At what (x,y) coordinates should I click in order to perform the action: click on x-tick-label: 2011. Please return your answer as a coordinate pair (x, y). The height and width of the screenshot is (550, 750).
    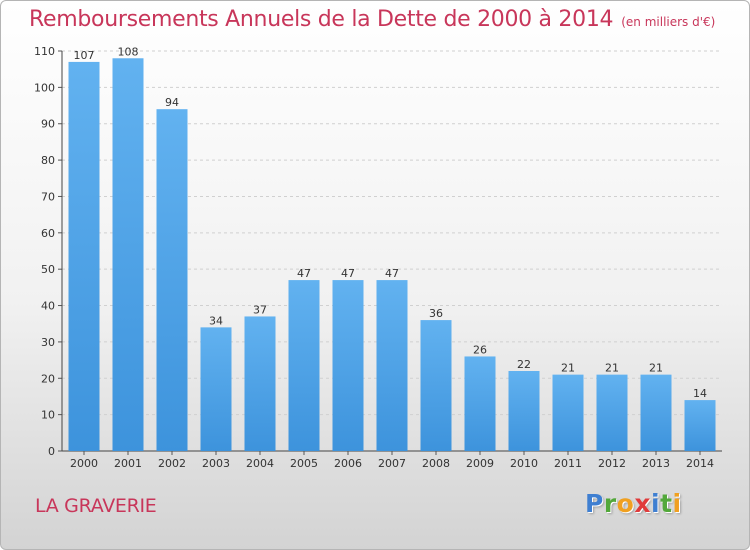
    Looking at the image, I should click on (568, 463).